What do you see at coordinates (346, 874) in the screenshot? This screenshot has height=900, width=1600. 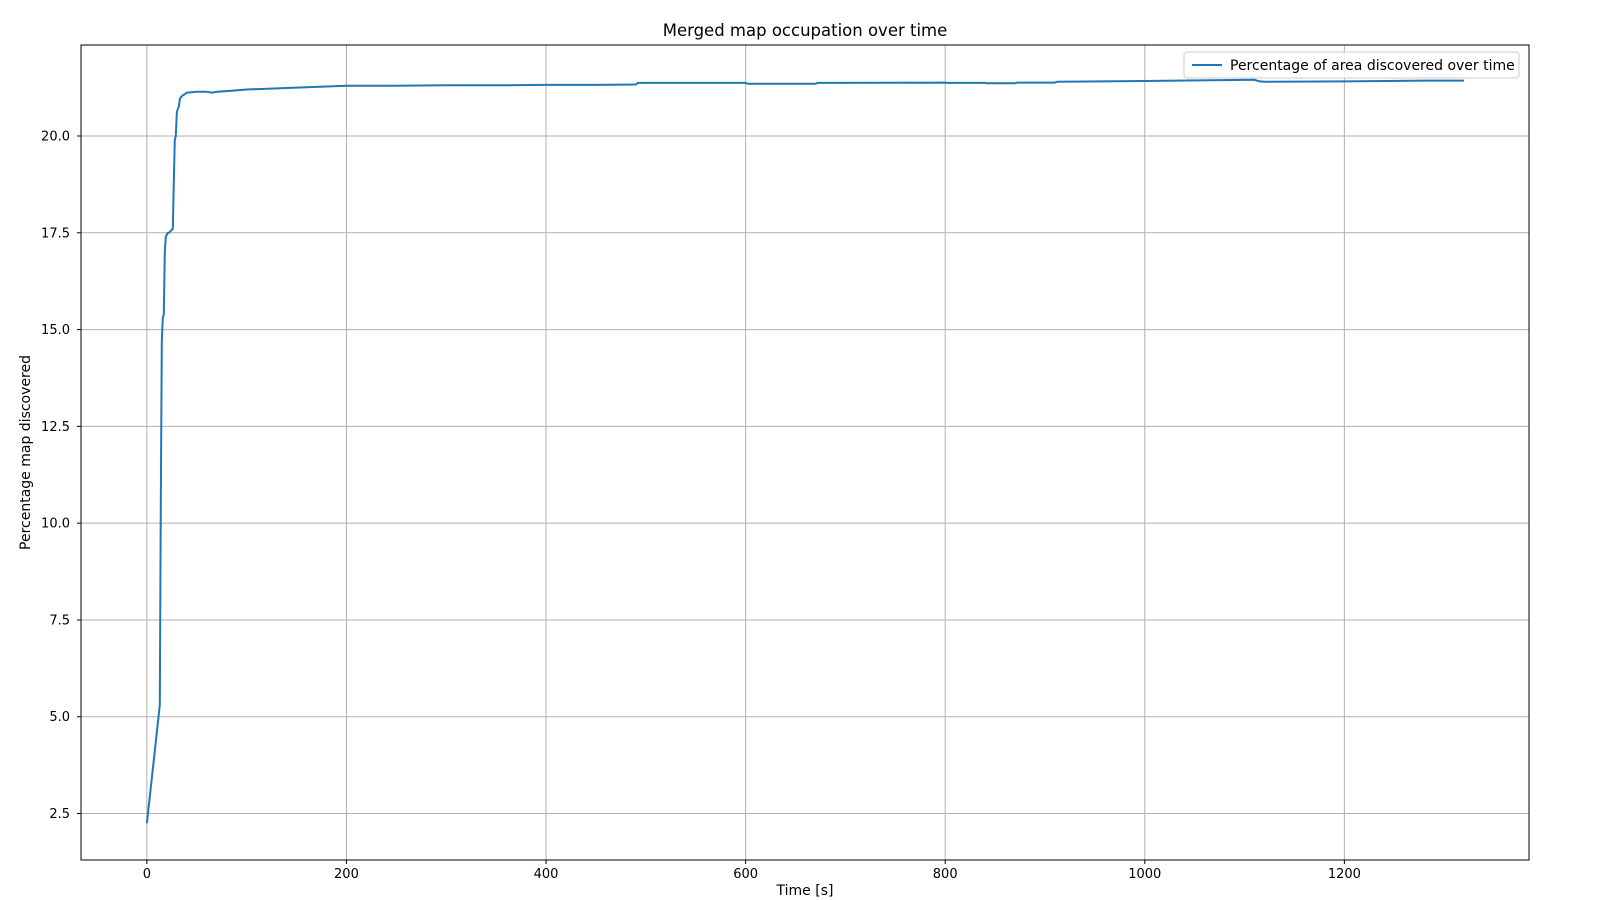 I see `x-tick-label: 200` at bounding box center [346, 874].